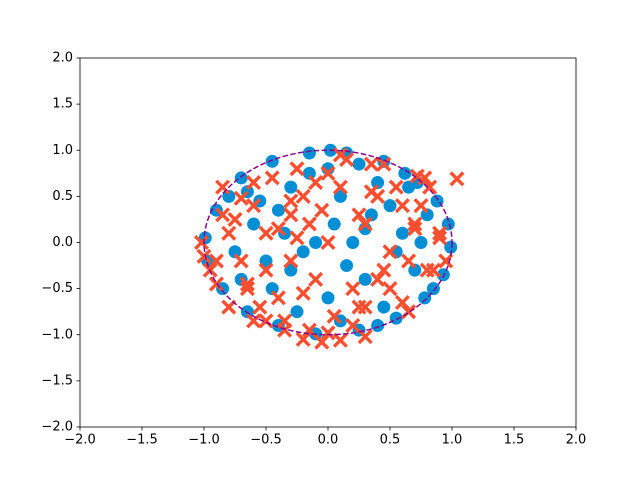 The height and width of the screenshot is (480, 640). I want to click on y-tick-label: −2.0, so click(57, 427).